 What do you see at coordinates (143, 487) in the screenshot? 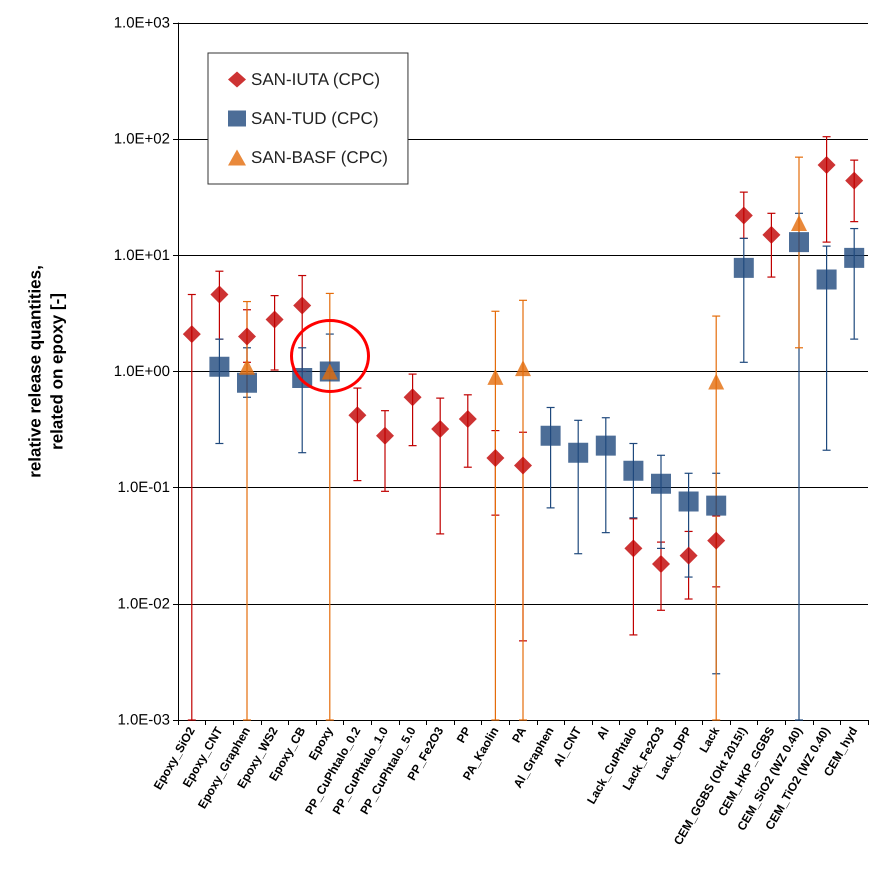
I see `y-tick-label: 1.0E-01` at bounding box center [143, 487].